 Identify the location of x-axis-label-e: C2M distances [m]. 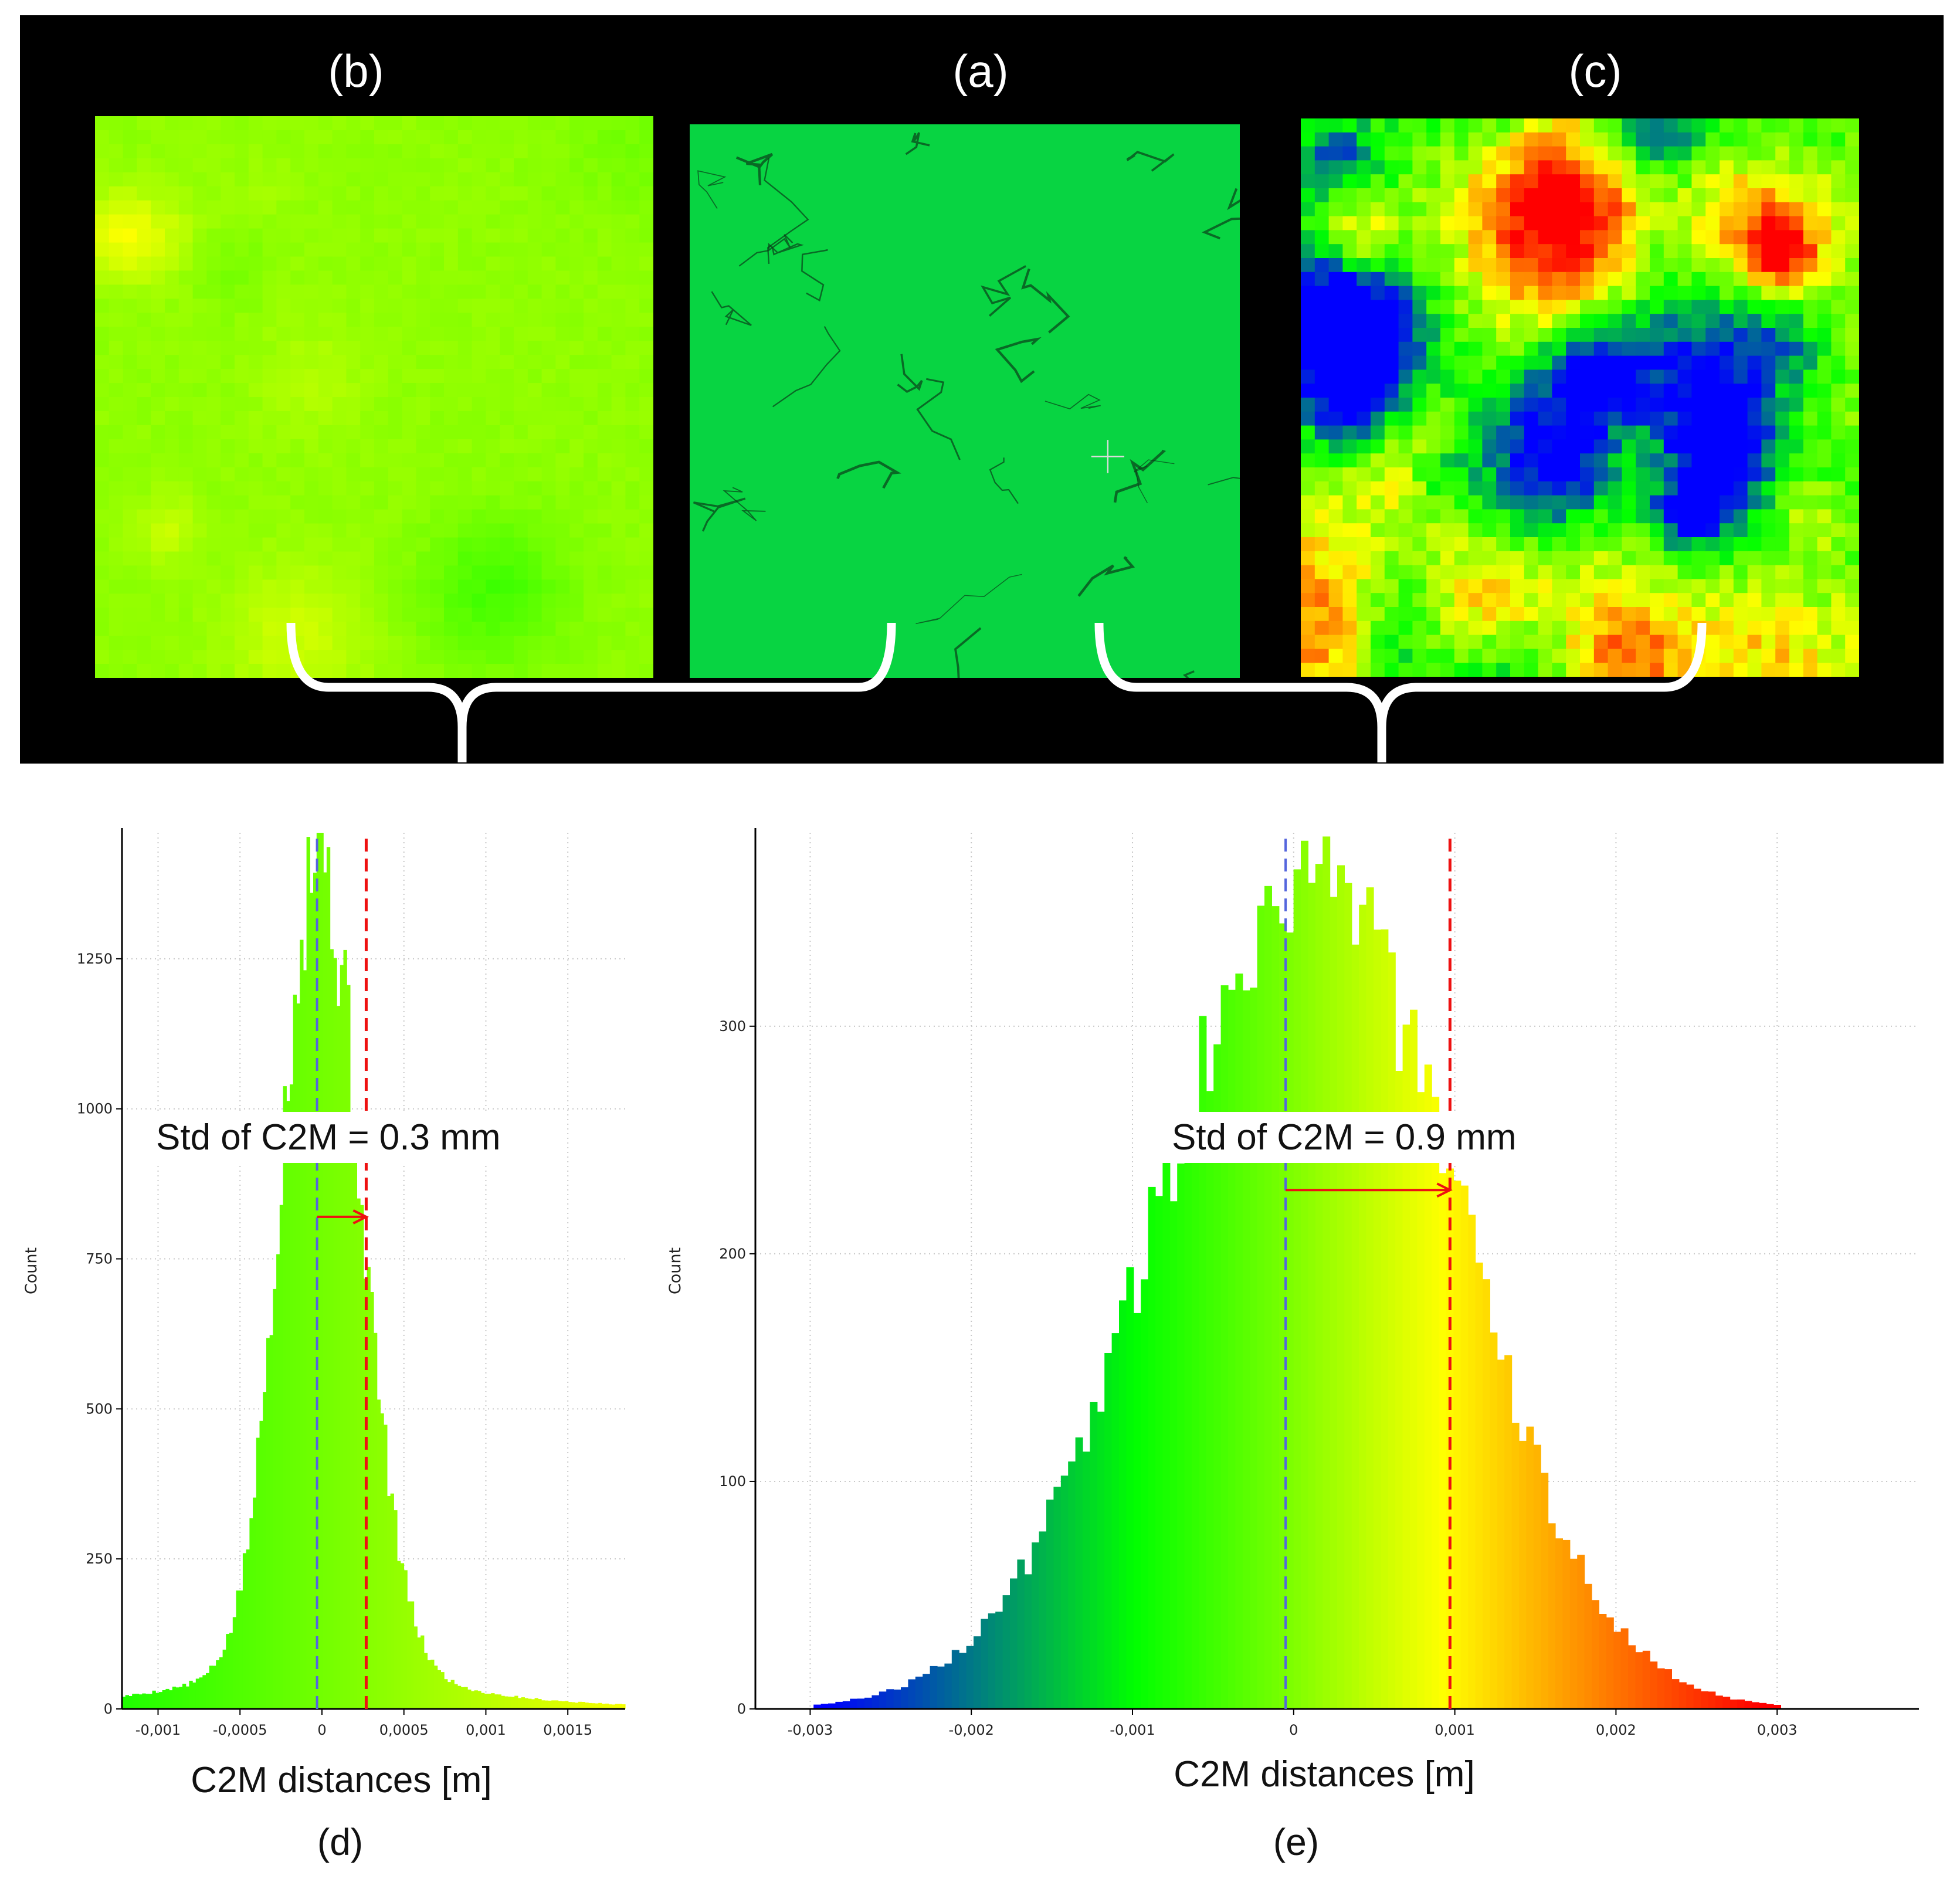
(1324, 1775).